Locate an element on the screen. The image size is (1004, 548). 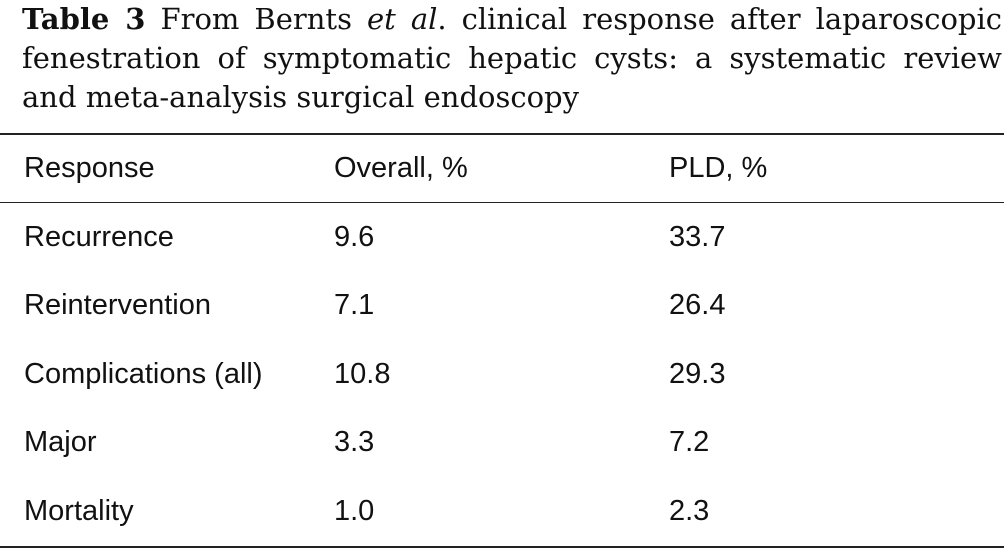
cell-pld: 2.3 is located at coordinates (689, 510).